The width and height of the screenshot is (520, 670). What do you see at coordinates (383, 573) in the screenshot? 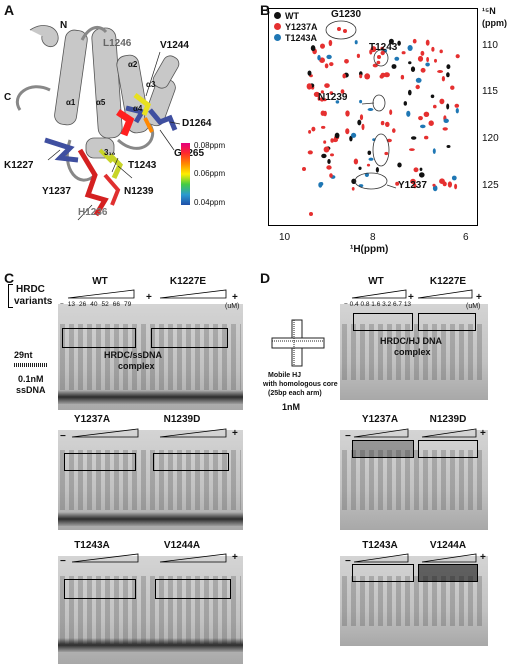
I see `complex-box-d-t1243a` at bounding box center [383, 573].